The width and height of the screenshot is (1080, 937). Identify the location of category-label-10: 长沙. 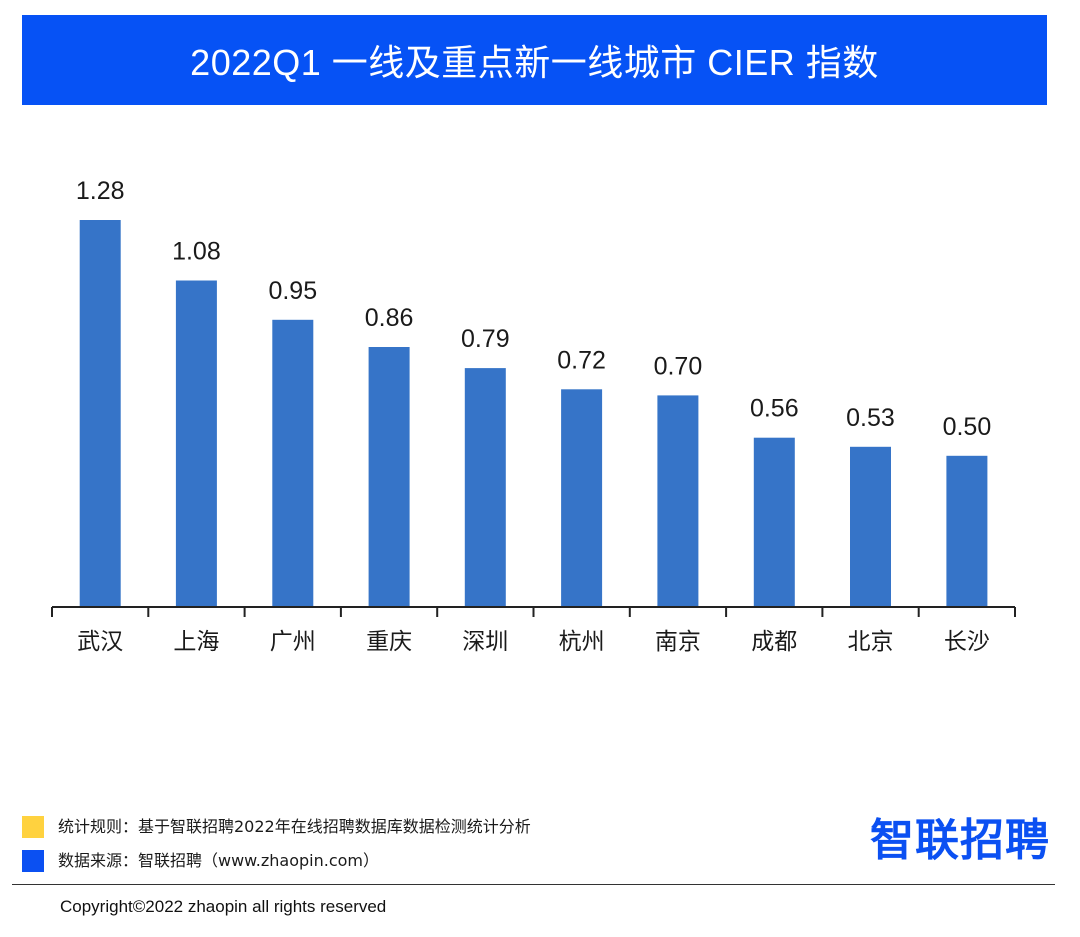
(967, 642).